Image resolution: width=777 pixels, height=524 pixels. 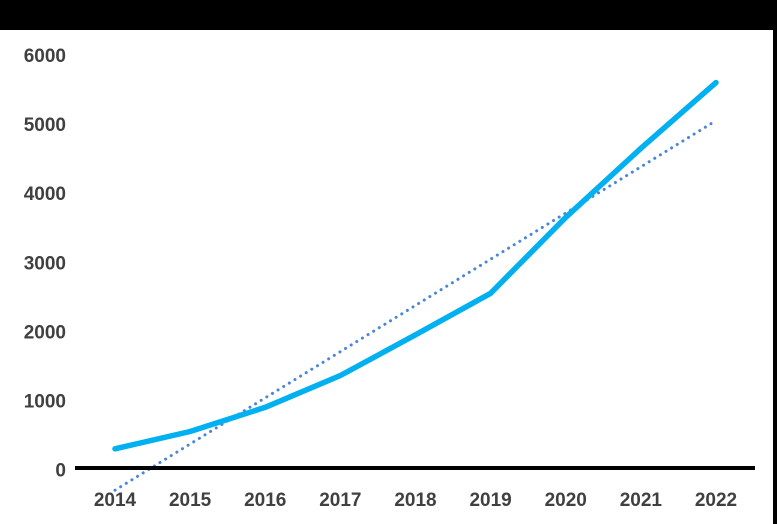 What do you see at coordinates (60, 471) in the screenshot?
I see `y-axis-tick-label: 0` at bounding box center [60, 471].